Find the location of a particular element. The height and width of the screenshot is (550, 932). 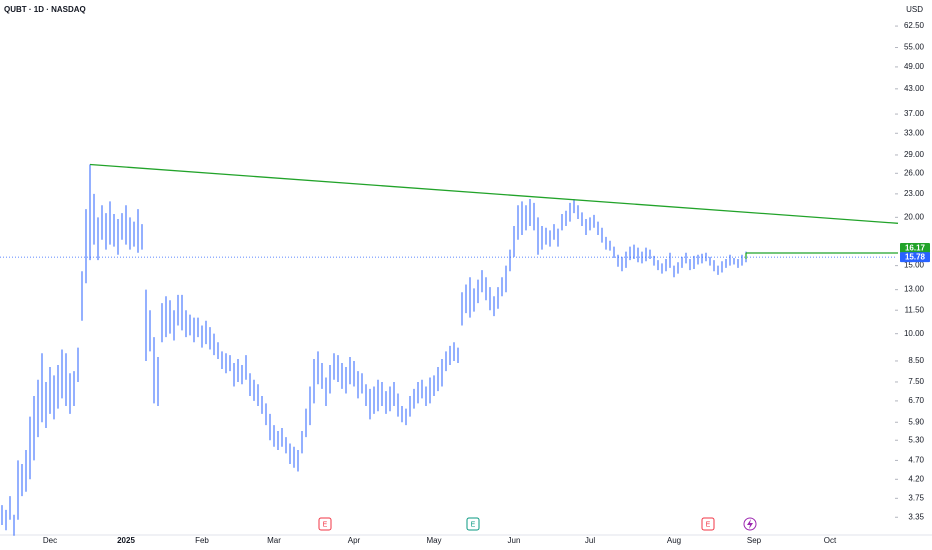

y-tick-label: 43.00 is located at coordinates (914, 88).